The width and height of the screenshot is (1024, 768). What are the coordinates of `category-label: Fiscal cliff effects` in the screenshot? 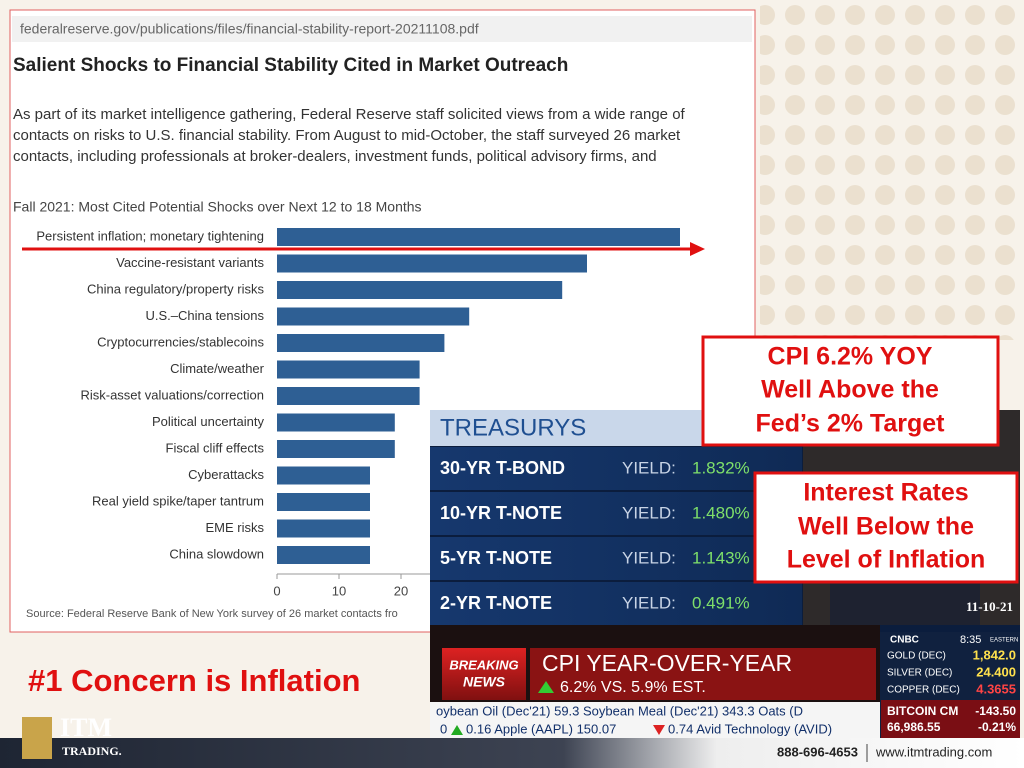 It's located at (215, 447).